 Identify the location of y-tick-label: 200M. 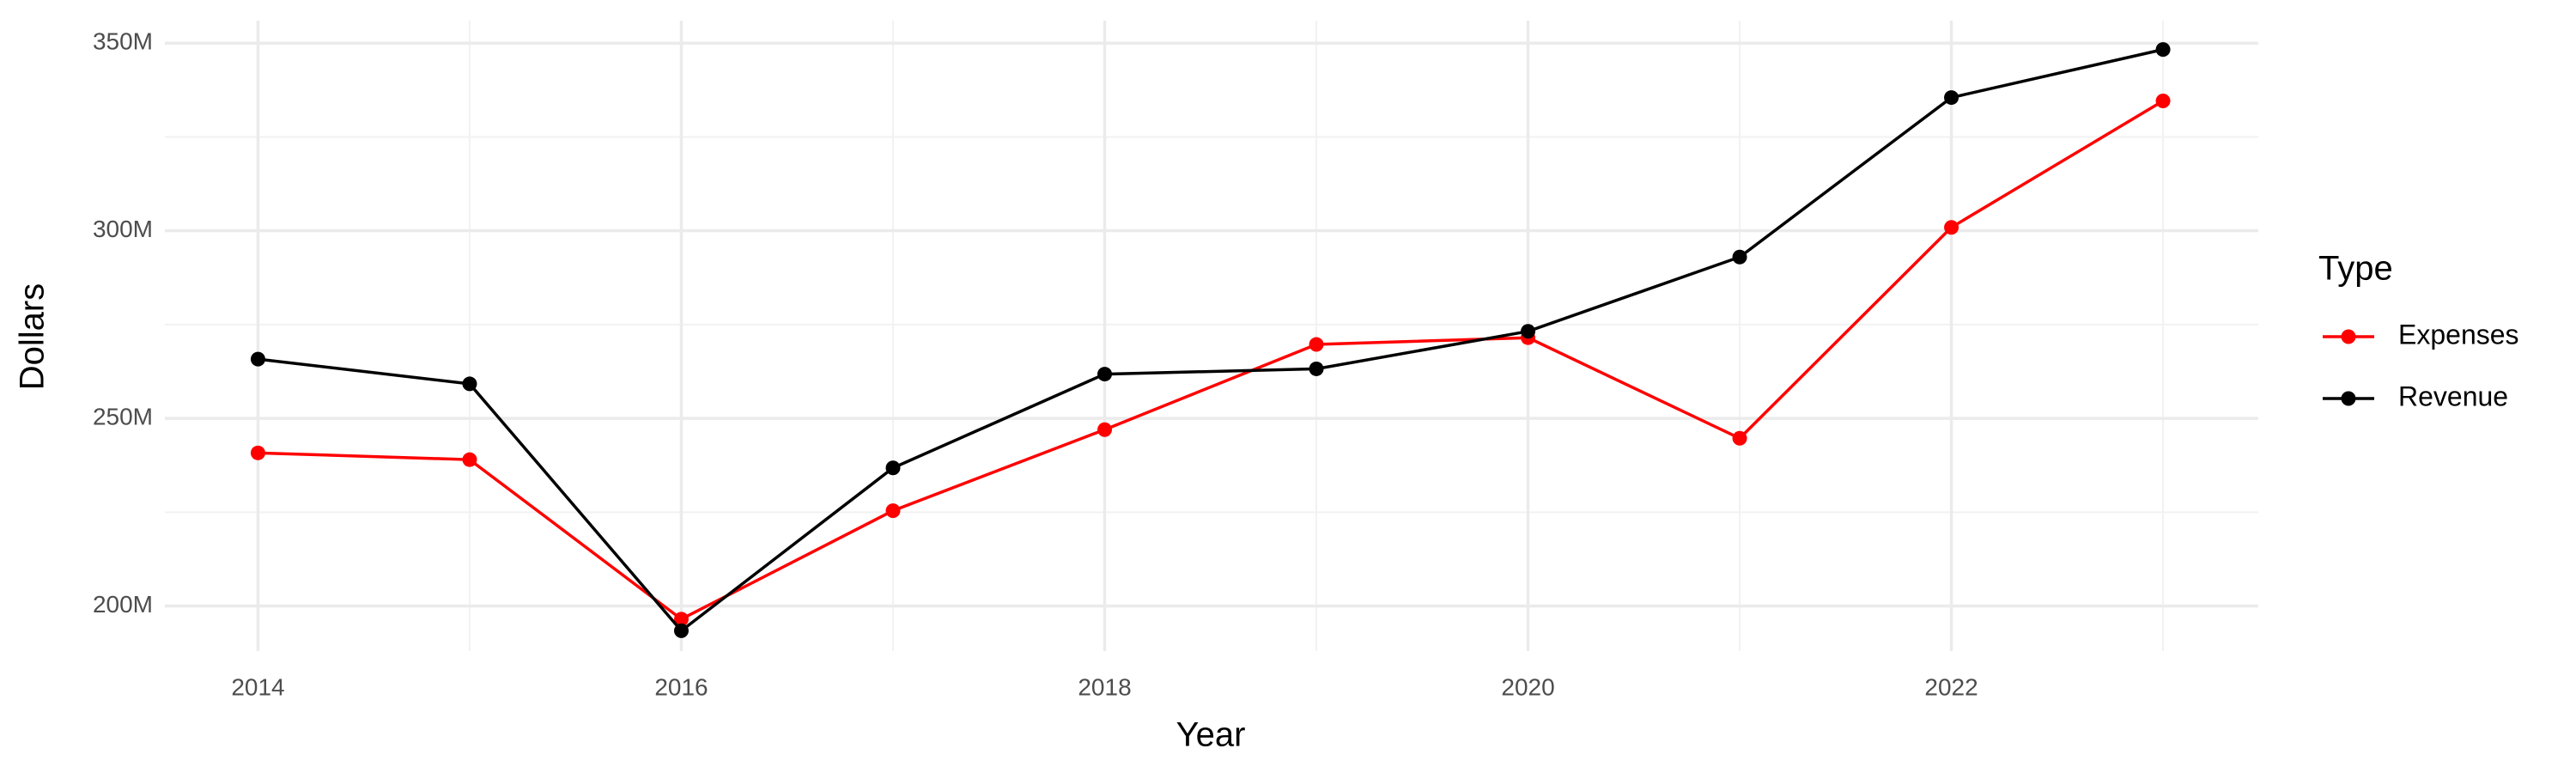
(123, 604).